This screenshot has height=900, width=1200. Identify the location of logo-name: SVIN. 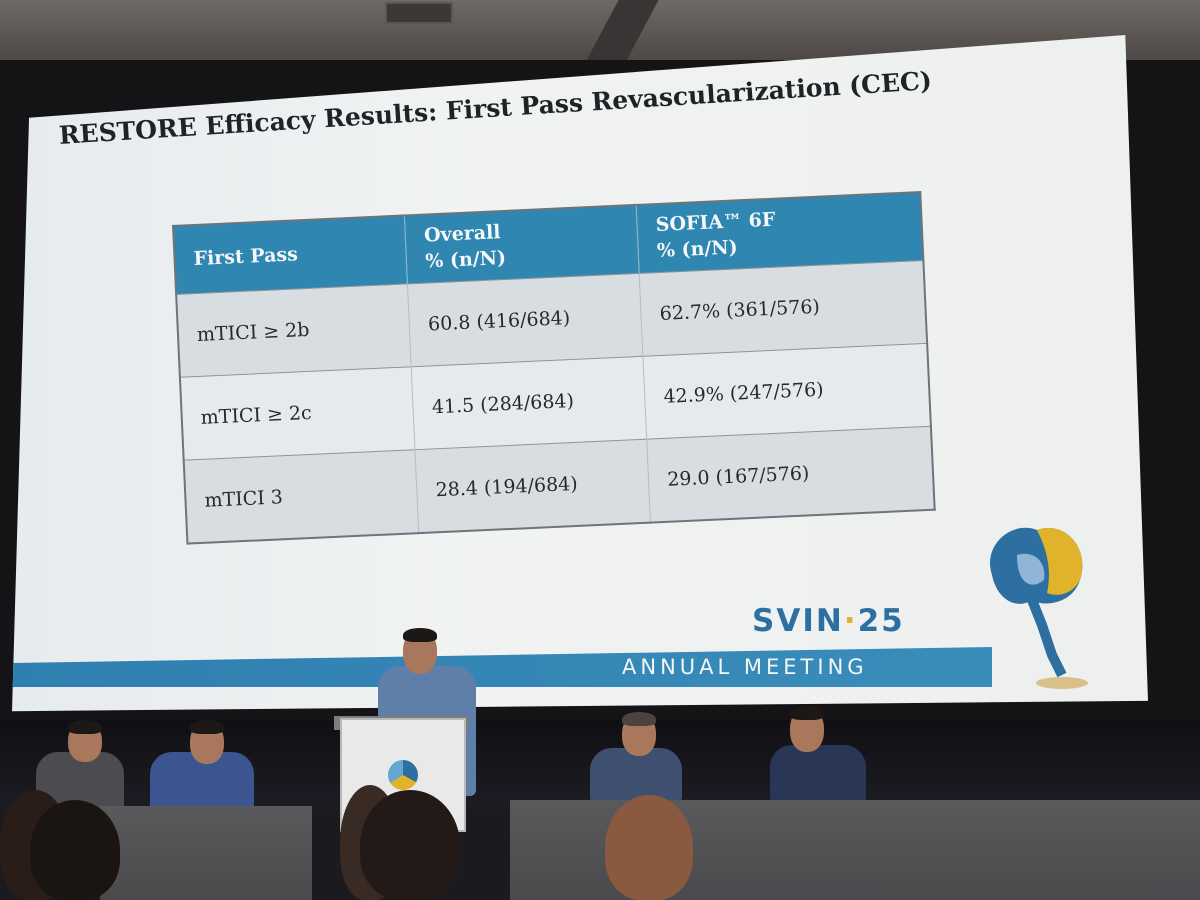
(798, 621).